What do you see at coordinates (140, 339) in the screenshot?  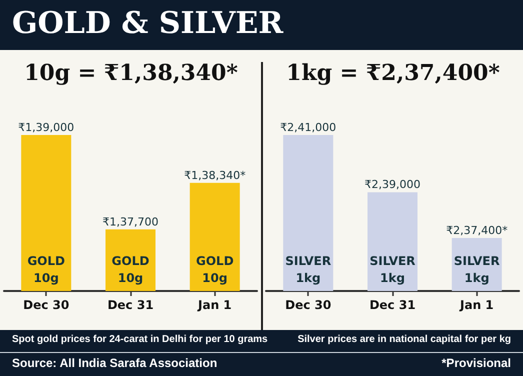 I see `text: Spot gold prices for 24-carat in Delhi for per 10 grams` at bounding box center [140, 339].